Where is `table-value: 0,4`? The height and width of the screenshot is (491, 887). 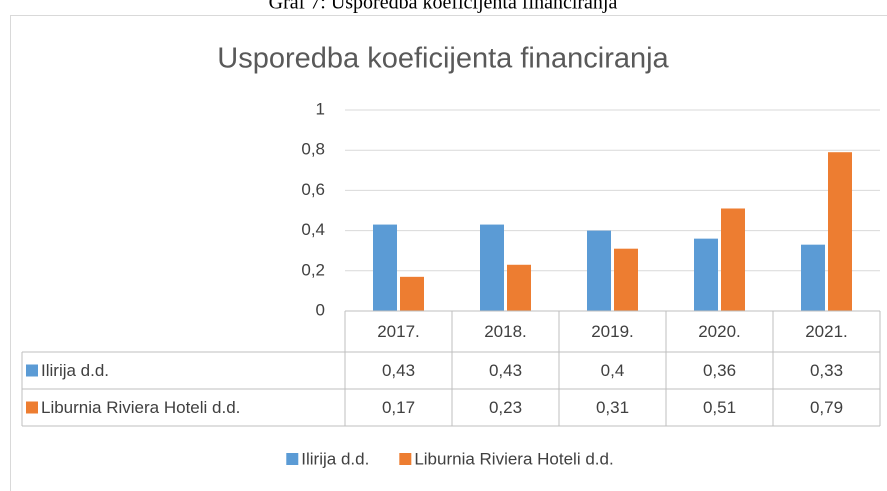 table-value: 0,4 is located at coordinates (613, 370).